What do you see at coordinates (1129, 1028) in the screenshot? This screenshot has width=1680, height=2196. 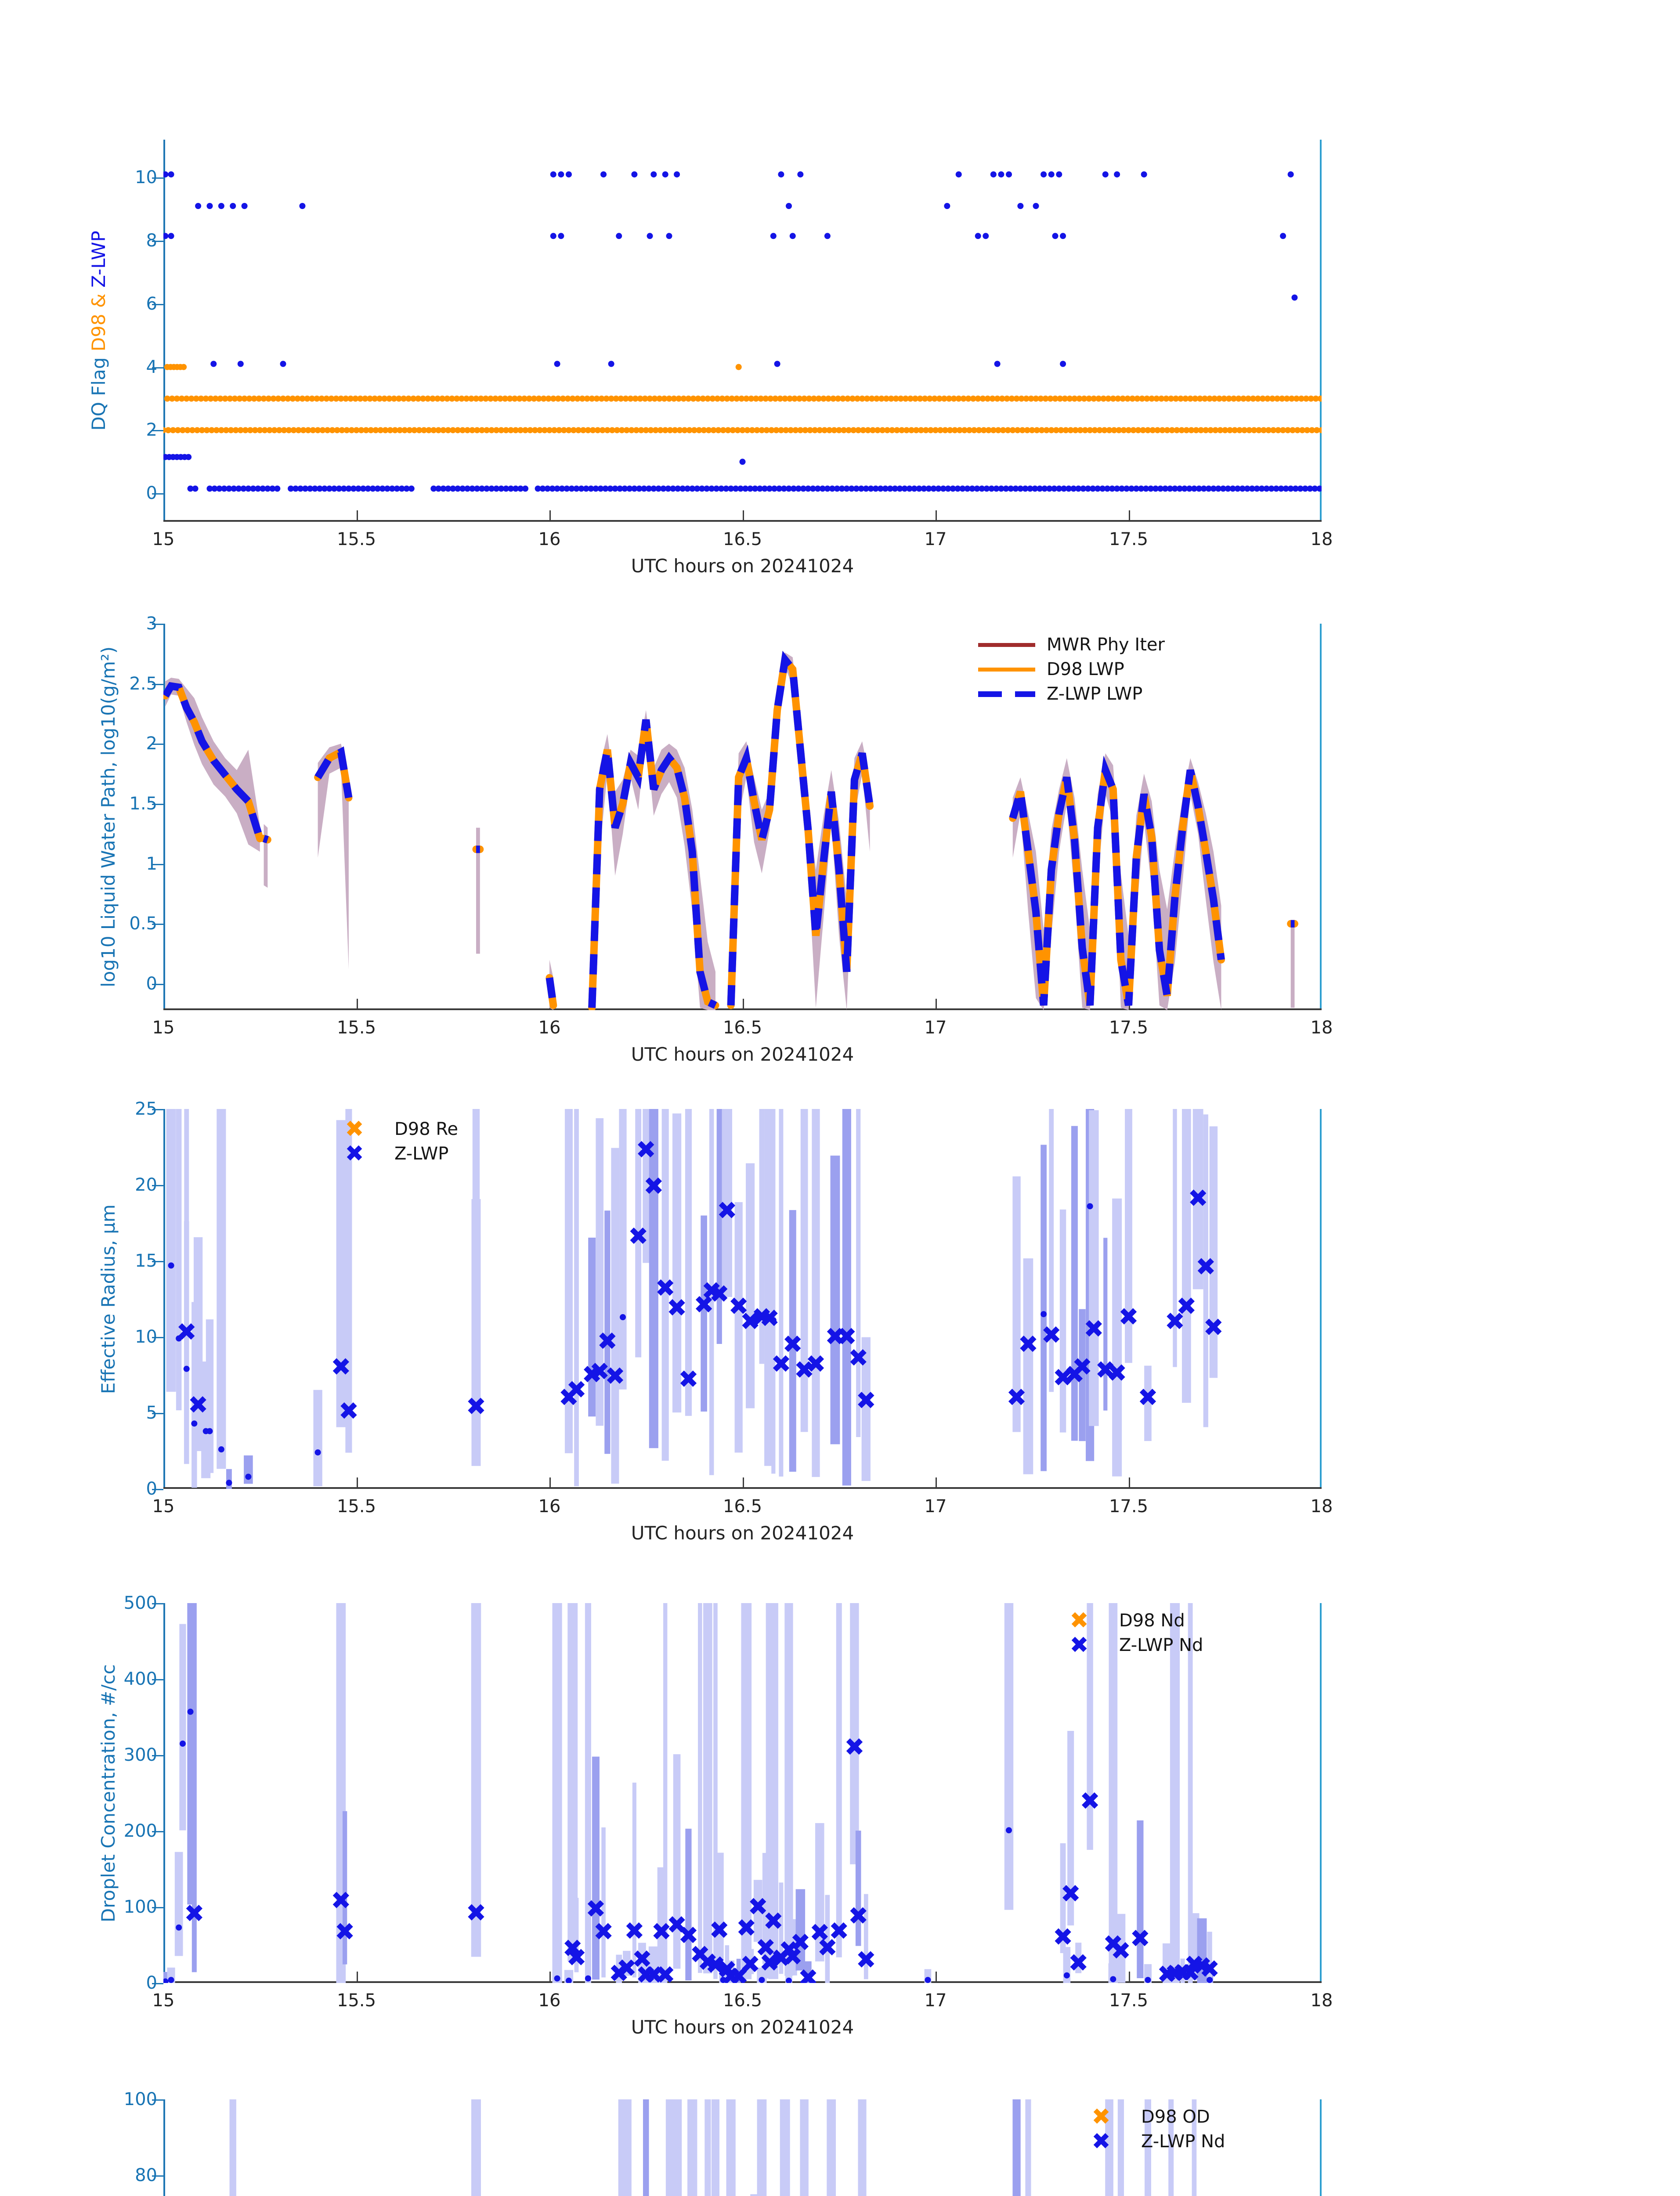 I see `panel-lwp-xticklabel: 17.5` at bounding box center [1129, 1028].